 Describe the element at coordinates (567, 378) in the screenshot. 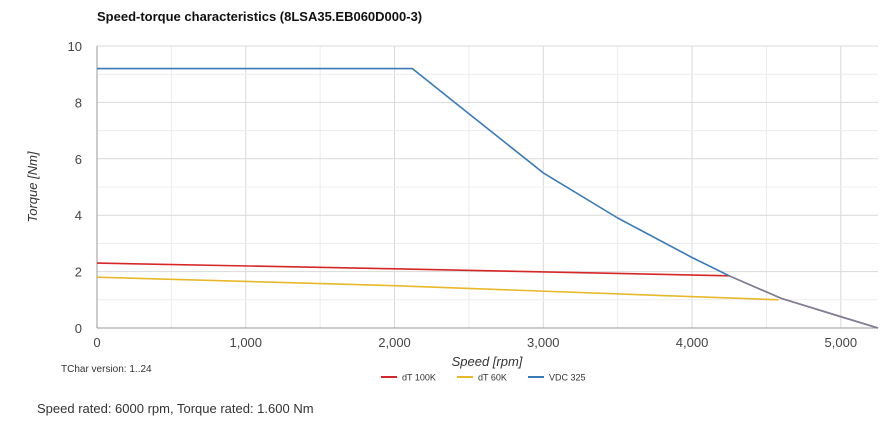

I see `legend-label: VDC 325` at that location.